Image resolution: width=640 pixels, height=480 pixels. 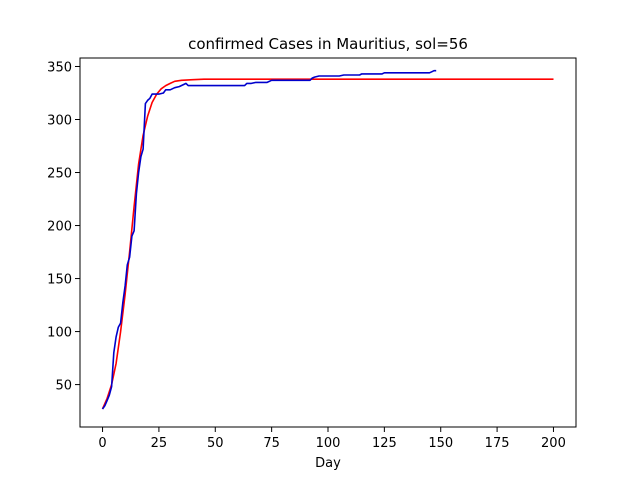 I want to click on x-tick-label: 25, so click(x=159, y=443).